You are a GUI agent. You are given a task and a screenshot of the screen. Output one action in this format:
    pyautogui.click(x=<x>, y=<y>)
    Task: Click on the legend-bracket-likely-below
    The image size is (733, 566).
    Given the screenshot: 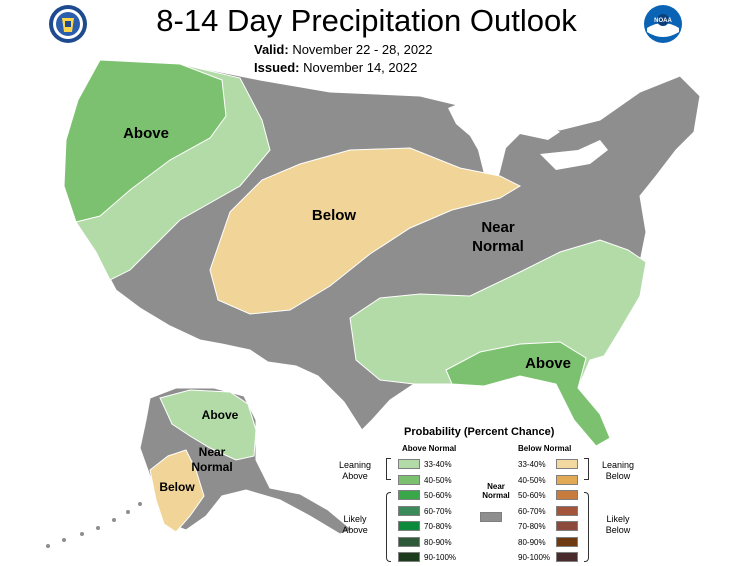 What is the action you would take?
    pyautogui.click(x=586, y=527)
    